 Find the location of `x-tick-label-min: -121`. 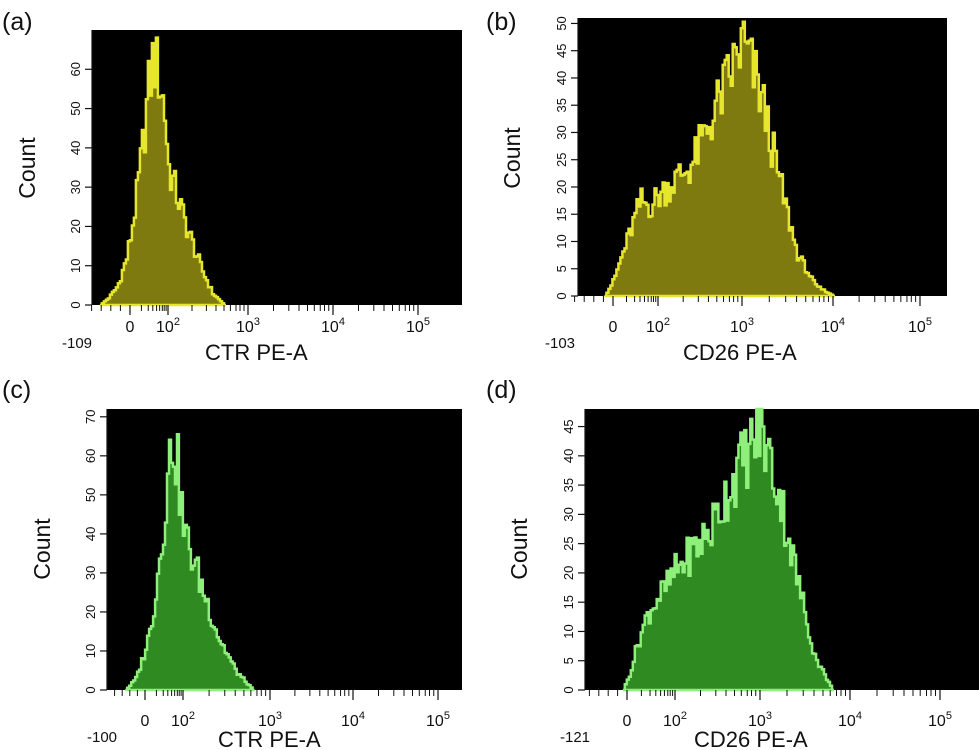

x-tick-label-min: -121 is located at coordinates (575, 737).